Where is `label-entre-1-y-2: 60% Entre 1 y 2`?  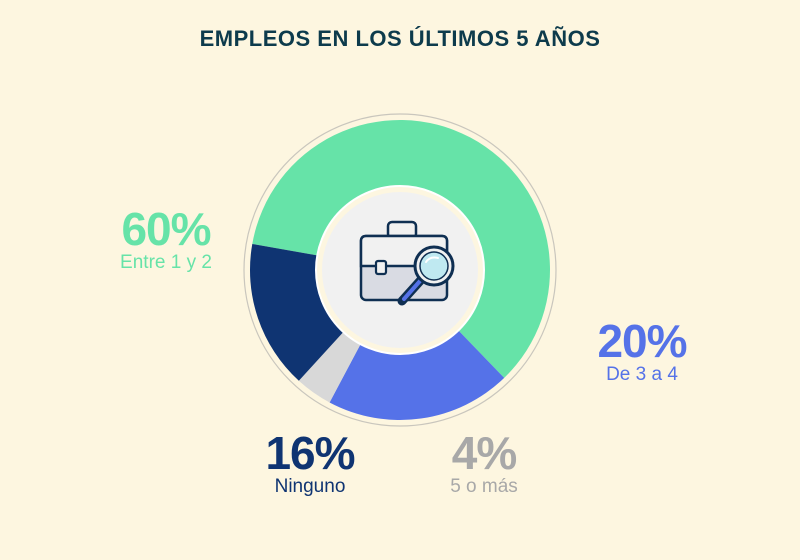 label-entre-1-y-2: 60% Entre 1 y 2 is located at coordinates (166, 240).